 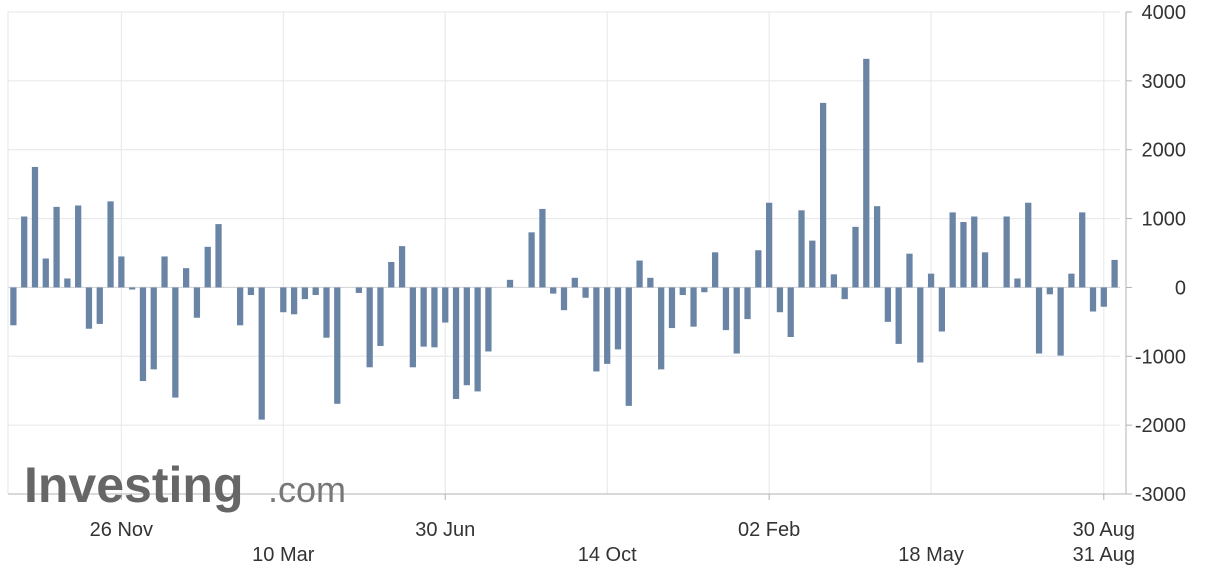 I want to click on y-tick-label: 3000, so click(x=1164, y=82).